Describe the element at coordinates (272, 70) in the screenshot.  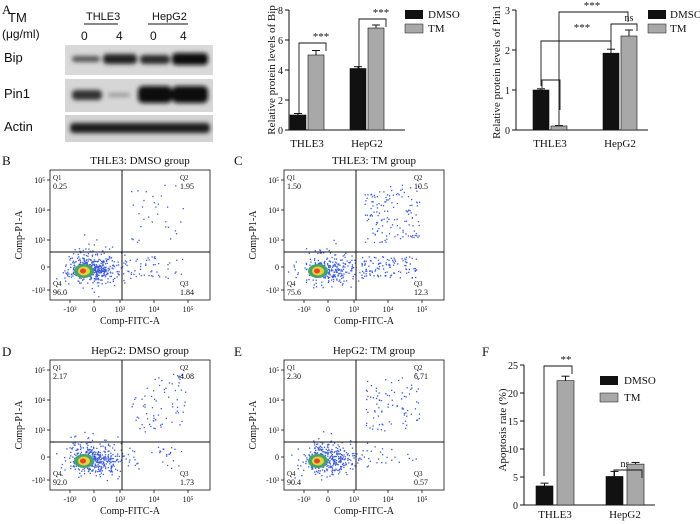
I see `bip-ylabel: Relative protein levels of Bip` at that location.